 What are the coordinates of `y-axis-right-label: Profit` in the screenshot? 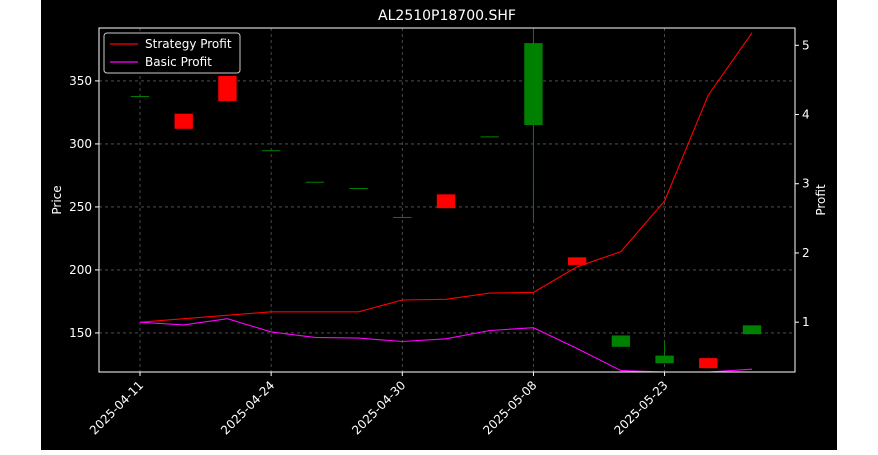 It's located at (821, 200).